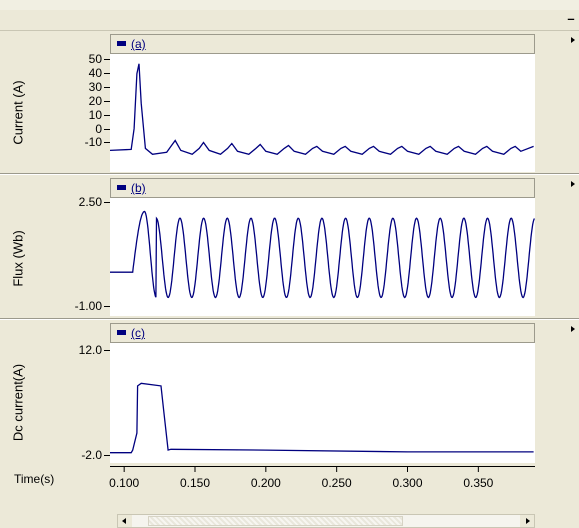 The width and height of the screenshot is (579, 528). What do you see at coordinates (289, 5) in the screenshot?
I see `window-top-strip` at bounding box center [289, 5].